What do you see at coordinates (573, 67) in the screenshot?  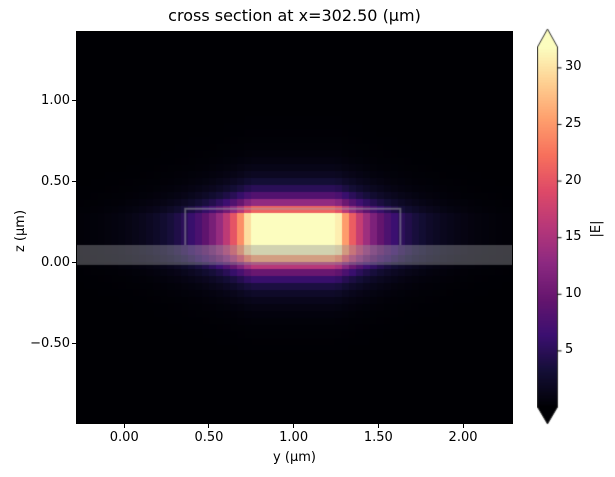 I see `colorbar-tick-label: 30` at bounding box center [573, 67].